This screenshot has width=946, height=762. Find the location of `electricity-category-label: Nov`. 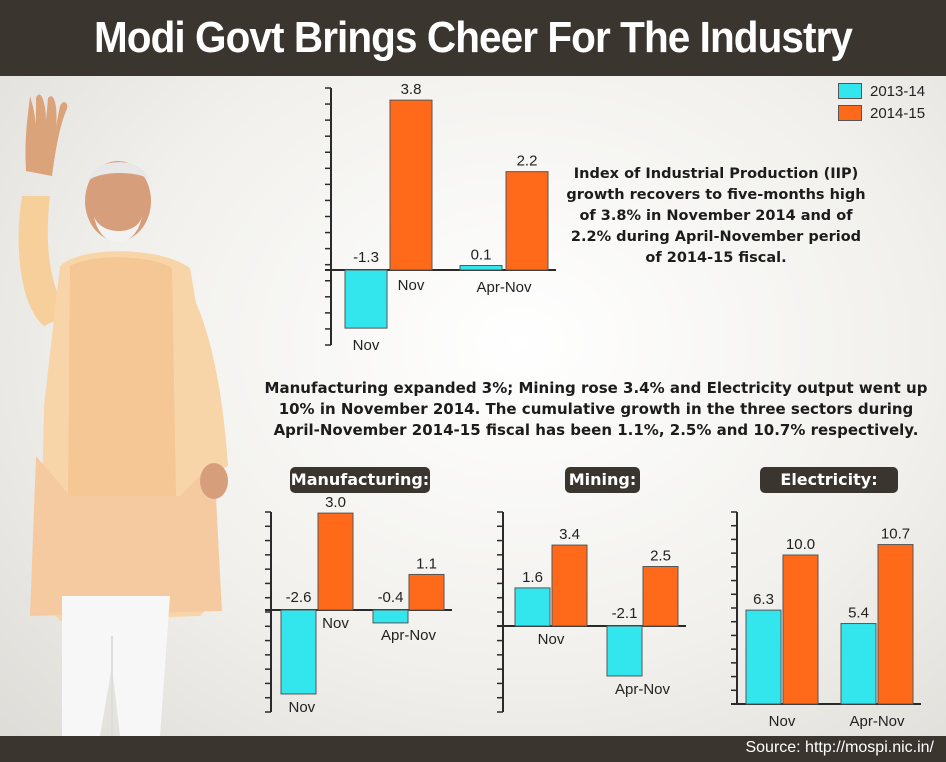

electricity-category-label: Nov is located at coordinates (782, 721).